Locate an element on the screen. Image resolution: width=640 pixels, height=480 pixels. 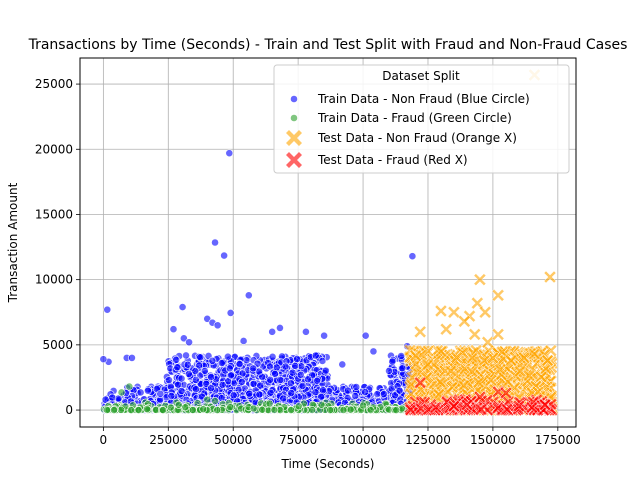
x-tick-label: 50000 is located at coordinates (233, 440).